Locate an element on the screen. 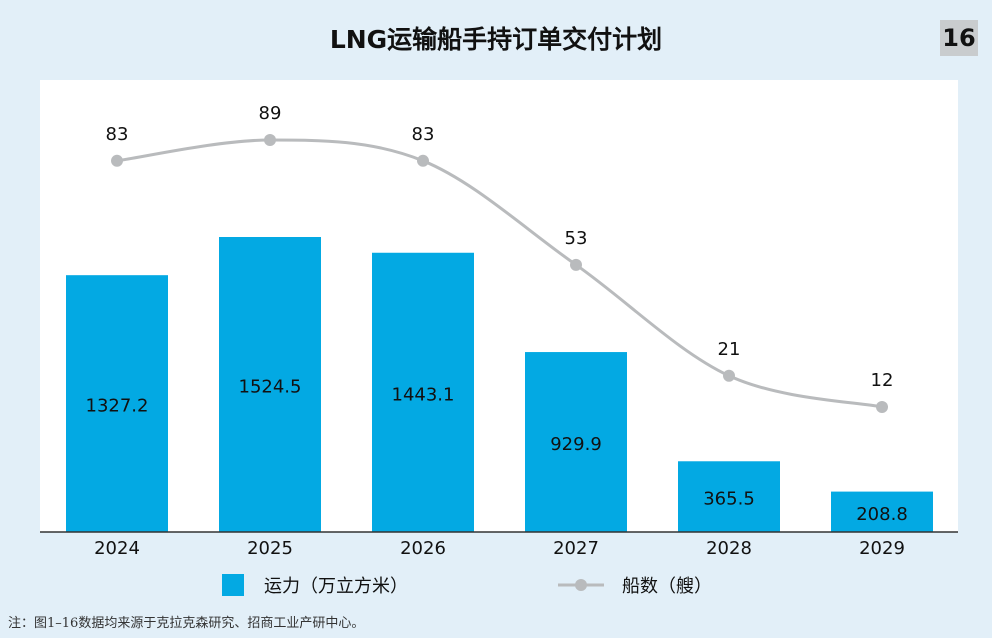 The height and width of the screenshot is (638, 992). bar-2027 is located at coordinates (576, 442).